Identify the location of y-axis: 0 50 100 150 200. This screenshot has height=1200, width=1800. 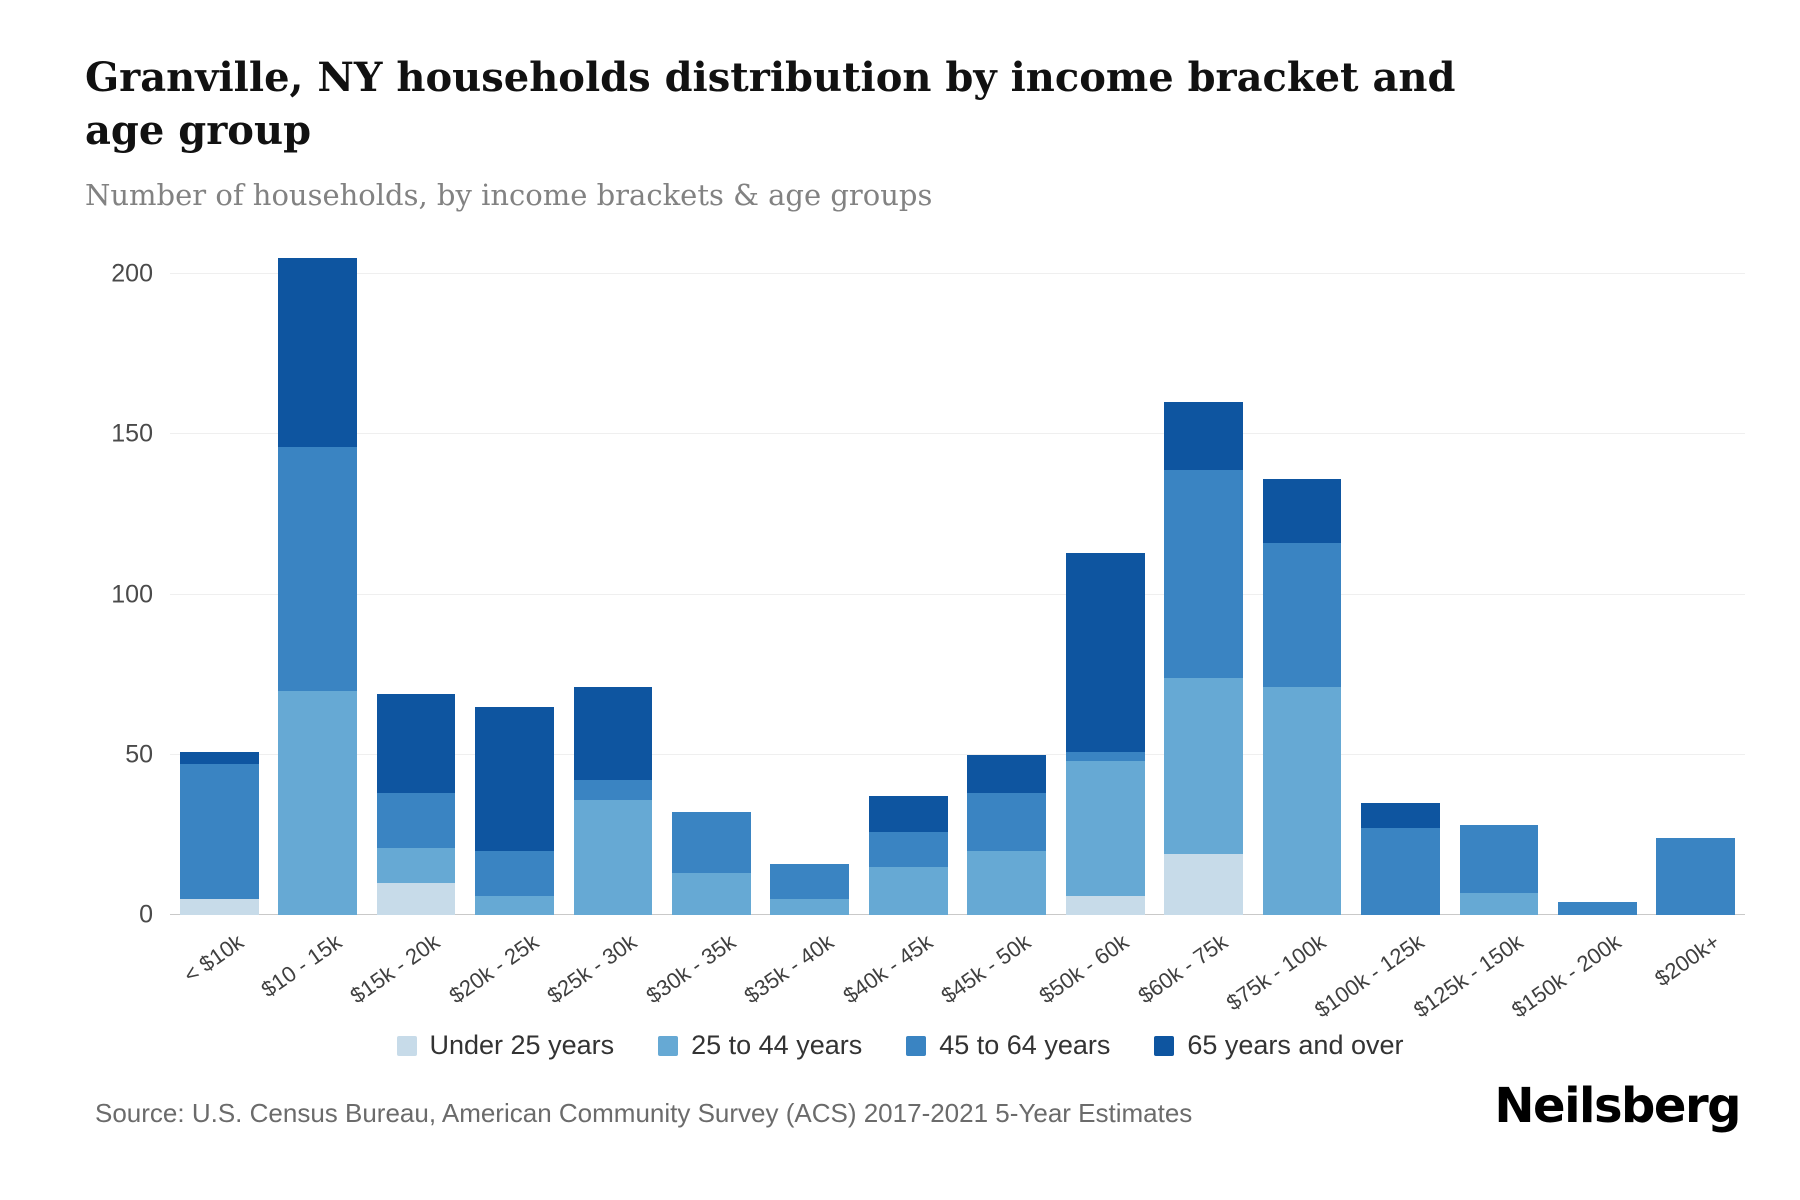
(125, 593).